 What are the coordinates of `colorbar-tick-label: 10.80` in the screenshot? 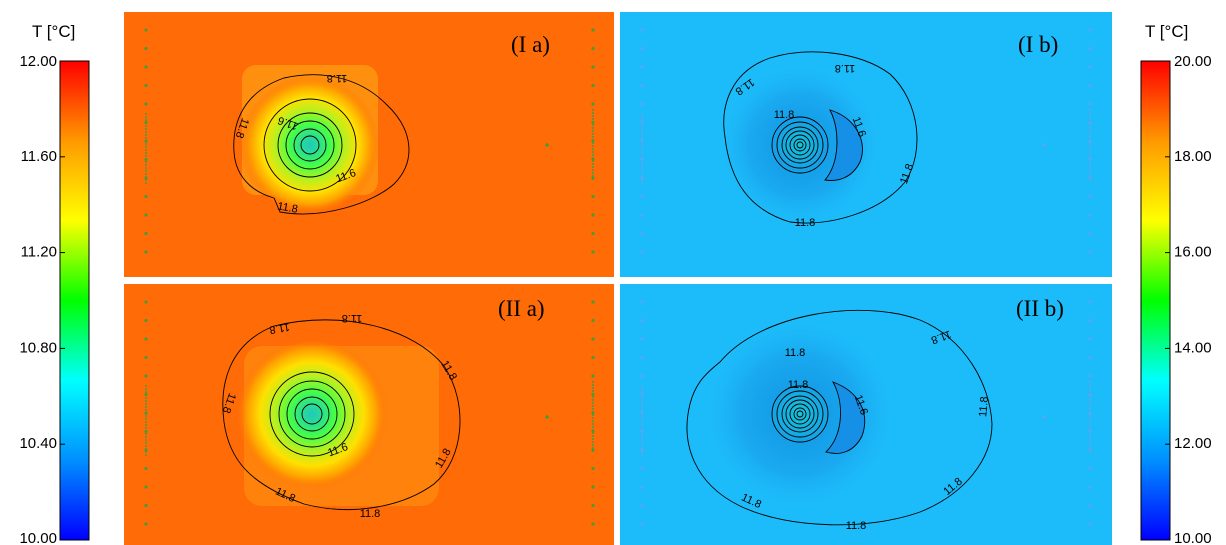 It's located at (38, 347).